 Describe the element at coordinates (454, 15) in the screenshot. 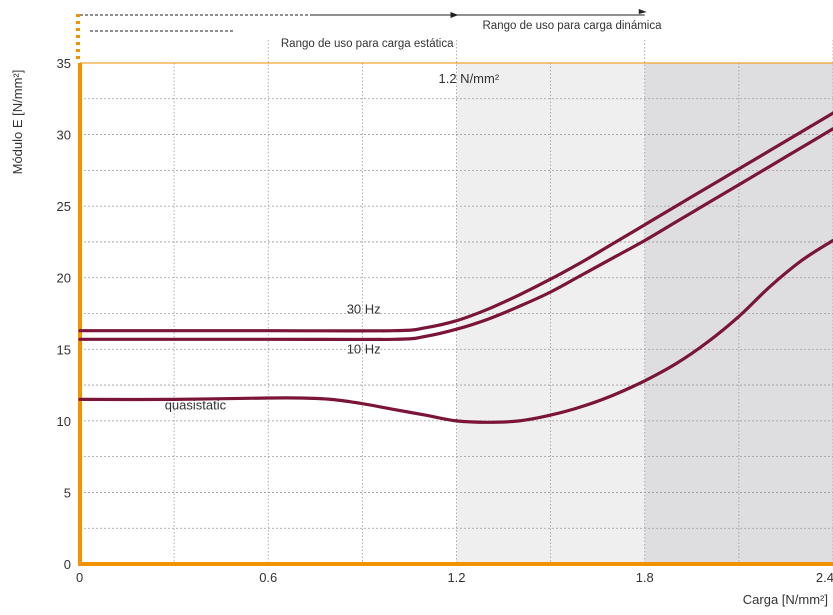

I see `range-static-arrow` at that location.